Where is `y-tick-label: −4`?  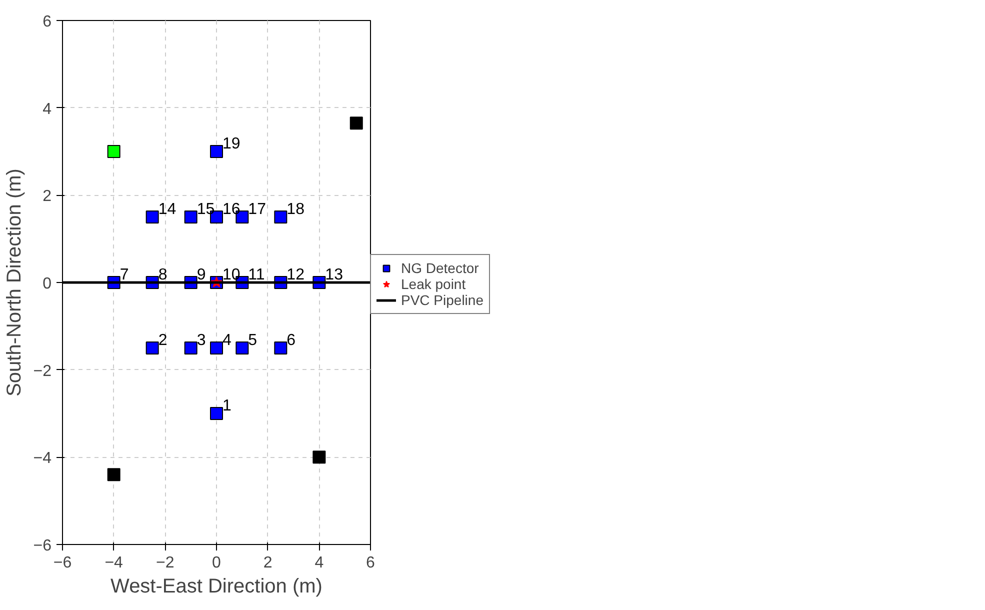
y-tick-label: −4 is located at coordinates (42, 459).